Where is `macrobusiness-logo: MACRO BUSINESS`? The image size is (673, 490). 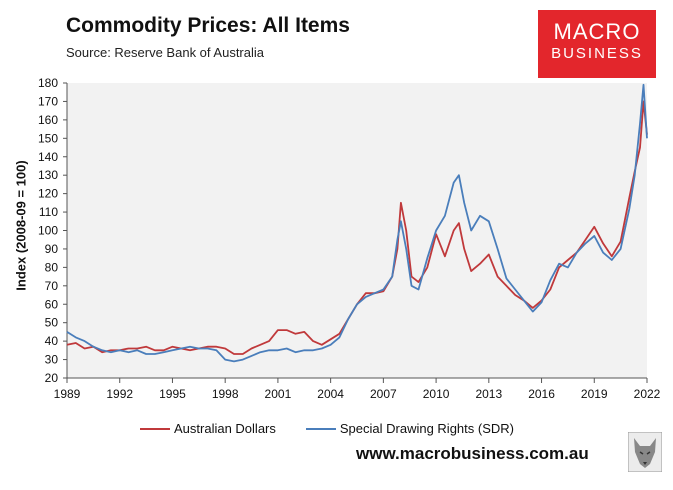
macrobusiness-logo: MACRO BUSINESS is located at coordinates (597, 44).